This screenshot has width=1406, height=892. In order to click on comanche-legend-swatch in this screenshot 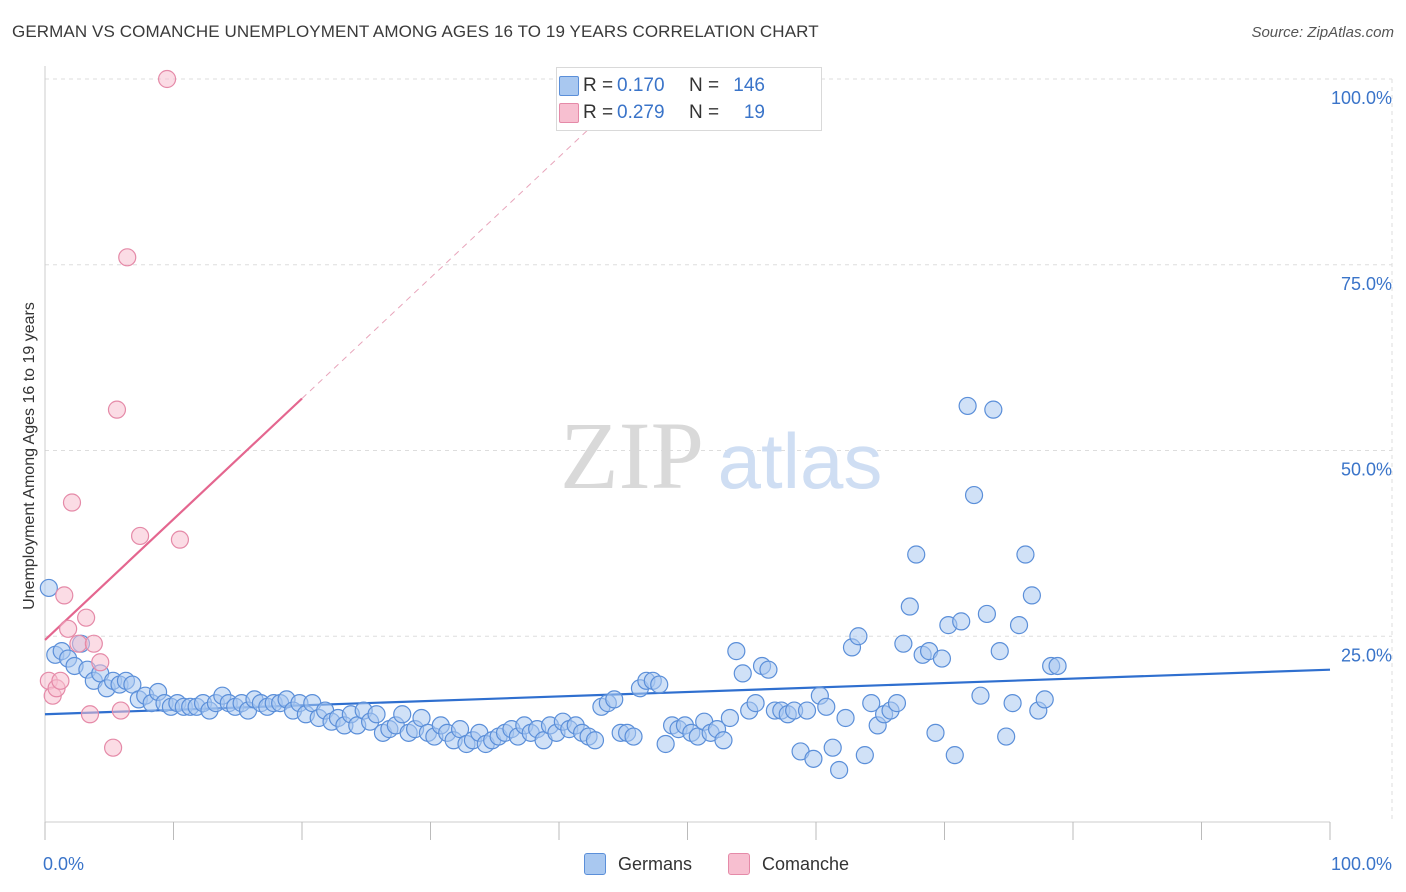, I will do `click(739, 864)`.